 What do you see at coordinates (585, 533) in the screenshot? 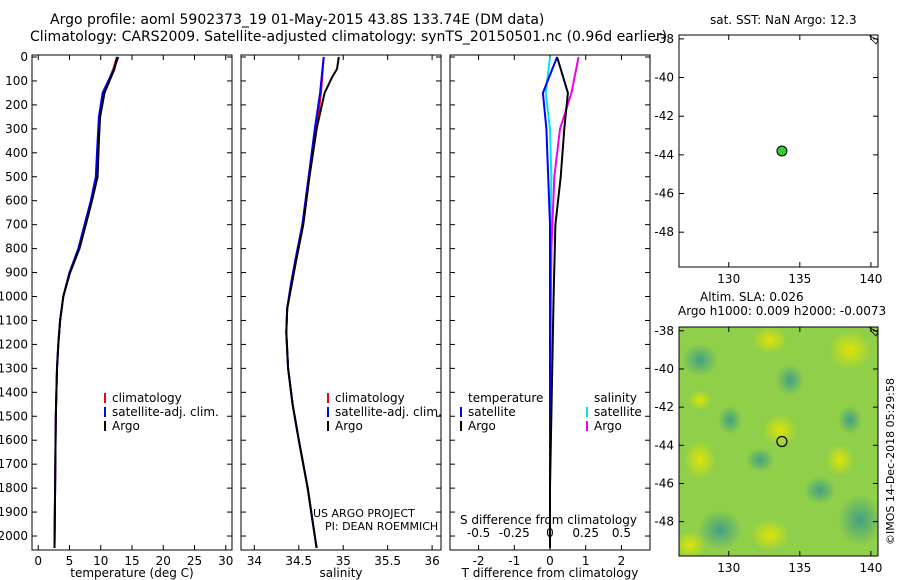
I see `s-tick-label: 0.25` at bounding box center [585, 533].